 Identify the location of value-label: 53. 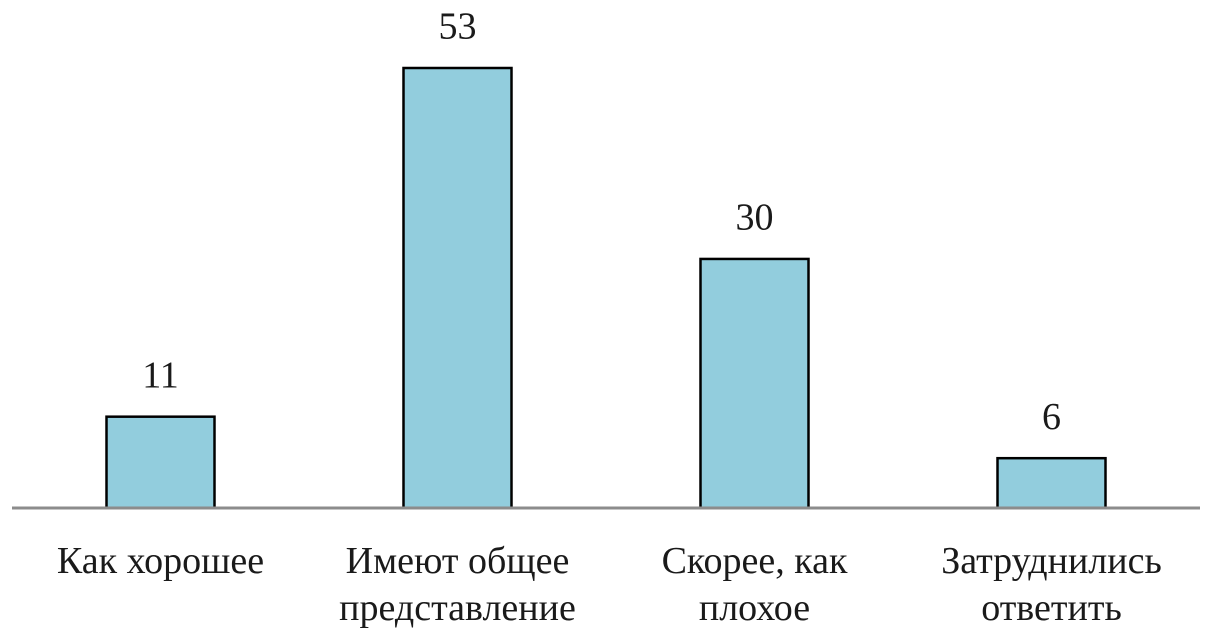
(458, 27).